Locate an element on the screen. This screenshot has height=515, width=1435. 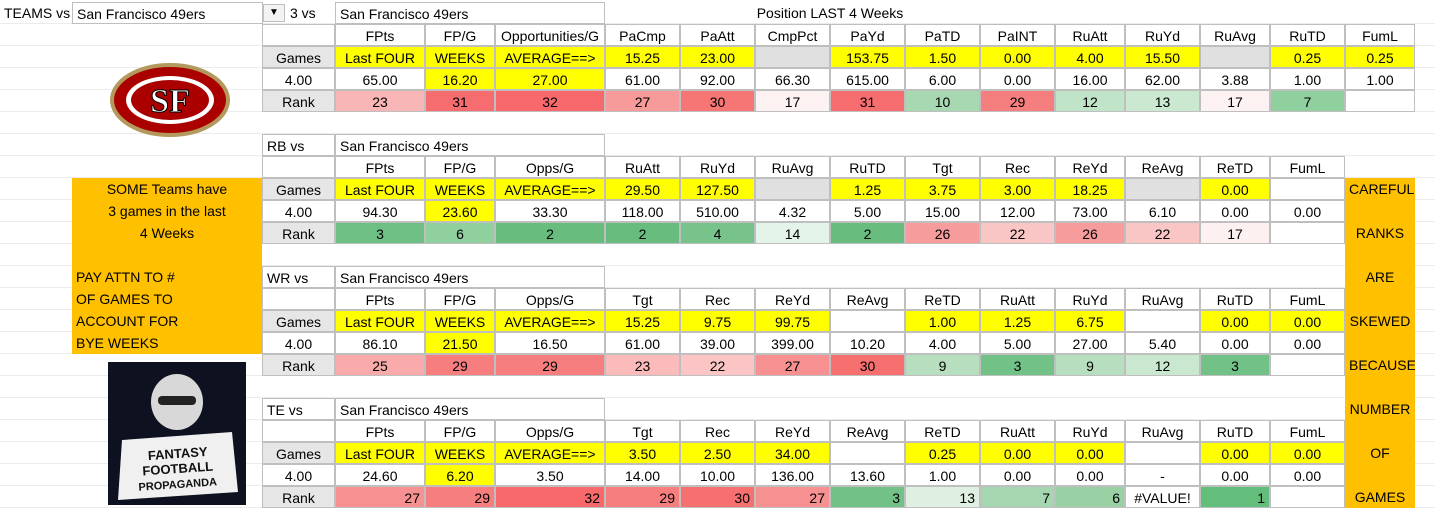
totals-cell: 61.00 is located at coordinates (642, 343).